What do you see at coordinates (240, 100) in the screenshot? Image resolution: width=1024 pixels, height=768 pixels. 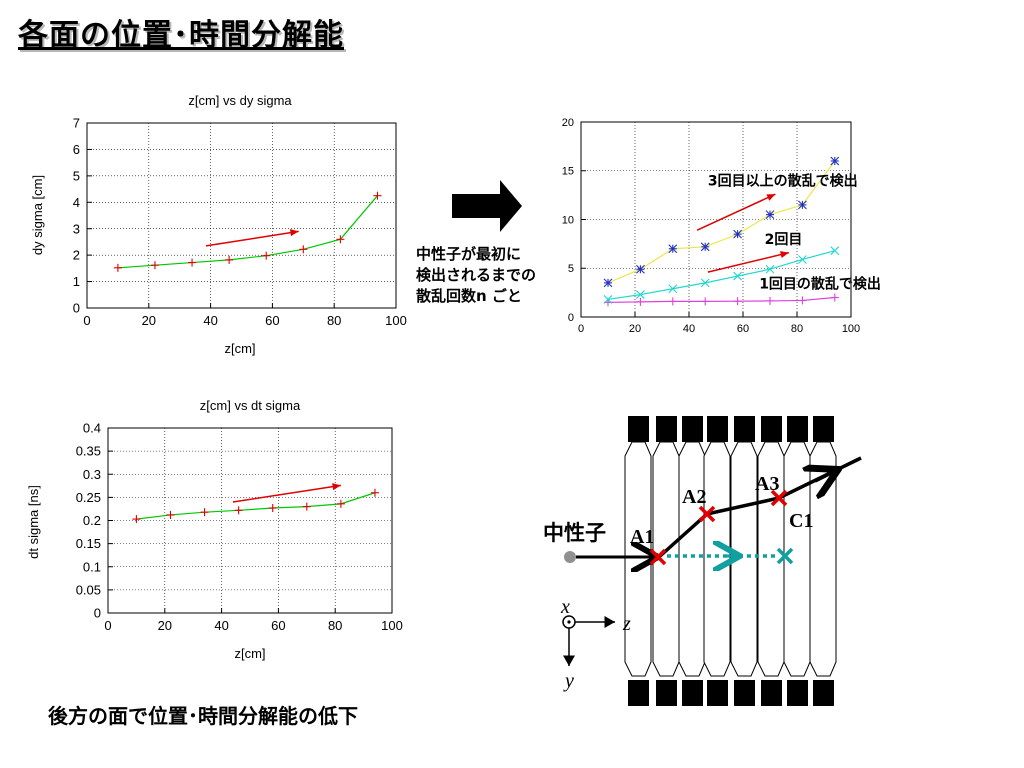 I see `chart-title: z[cm] vs dy sigma` at bounding box center [240, 100].